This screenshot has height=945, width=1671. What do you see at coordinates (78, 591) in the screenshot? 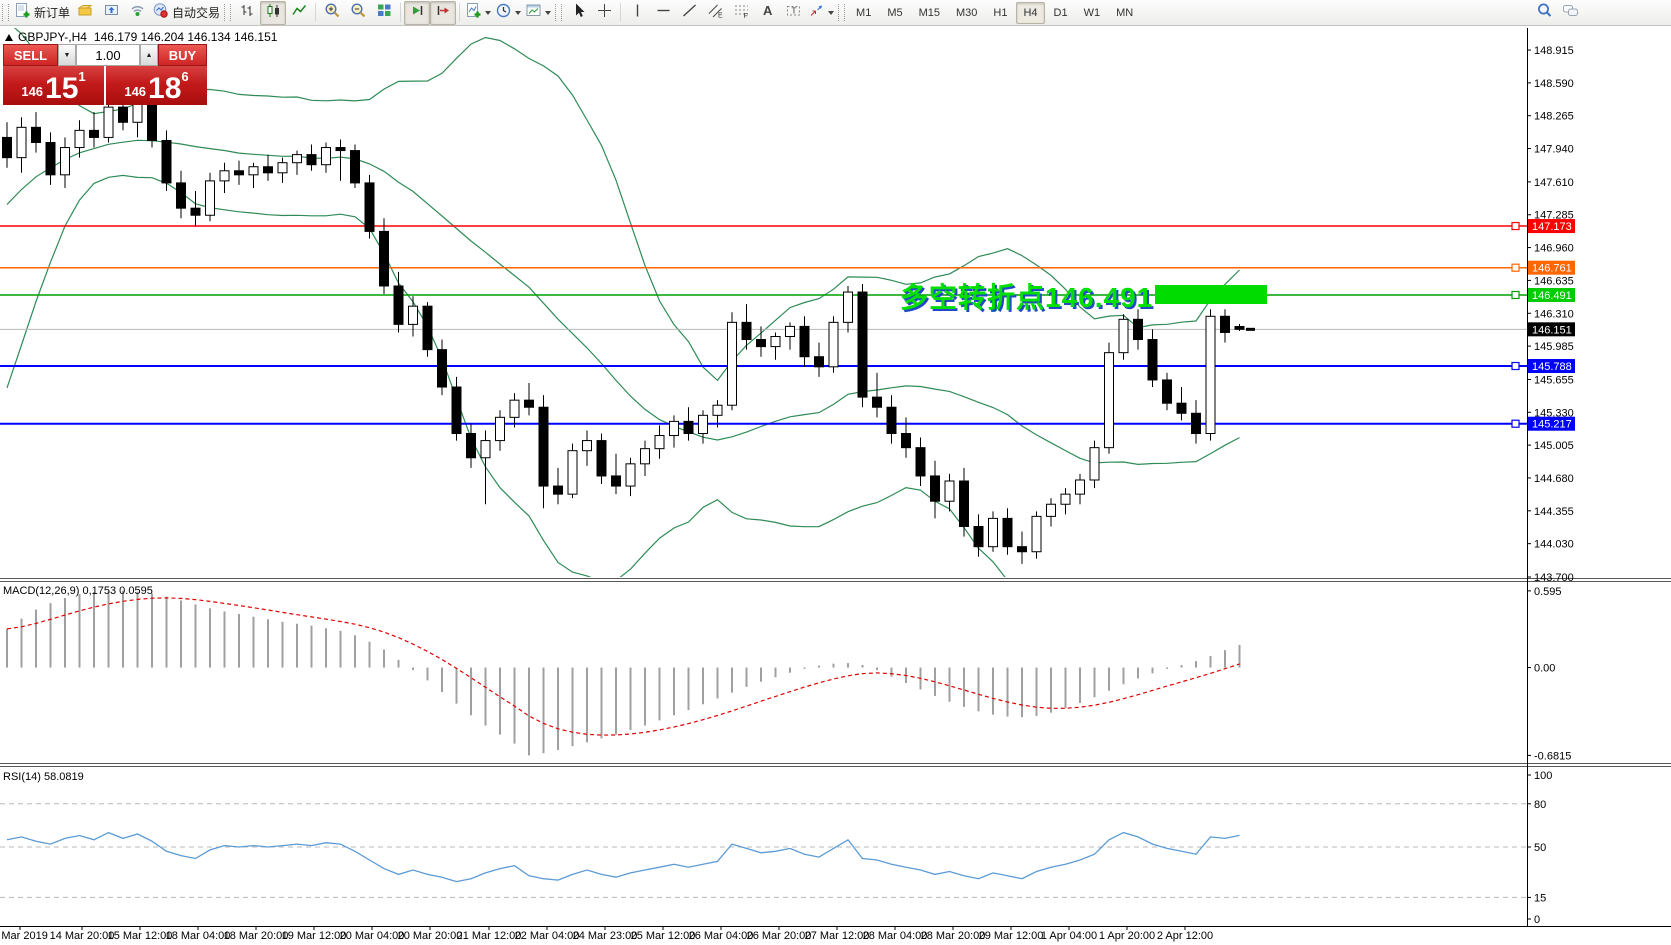
I see `macd-indicator-label: MACD(12,26,9) 0,1753 0.0595` at bounding box center [78, 591].